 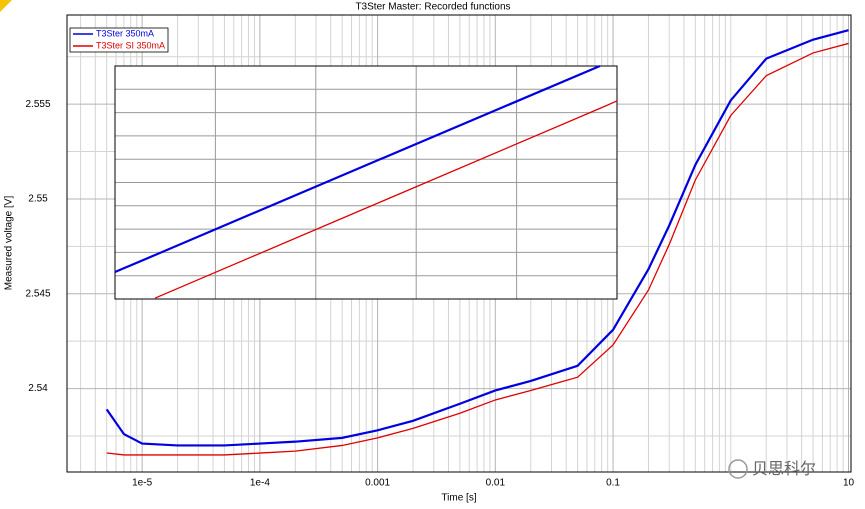 What do you see at coordinates (125, 33) in the screenshot?
I see `legend-label: T3Ster 350mA` at bounding box center [125, 33].